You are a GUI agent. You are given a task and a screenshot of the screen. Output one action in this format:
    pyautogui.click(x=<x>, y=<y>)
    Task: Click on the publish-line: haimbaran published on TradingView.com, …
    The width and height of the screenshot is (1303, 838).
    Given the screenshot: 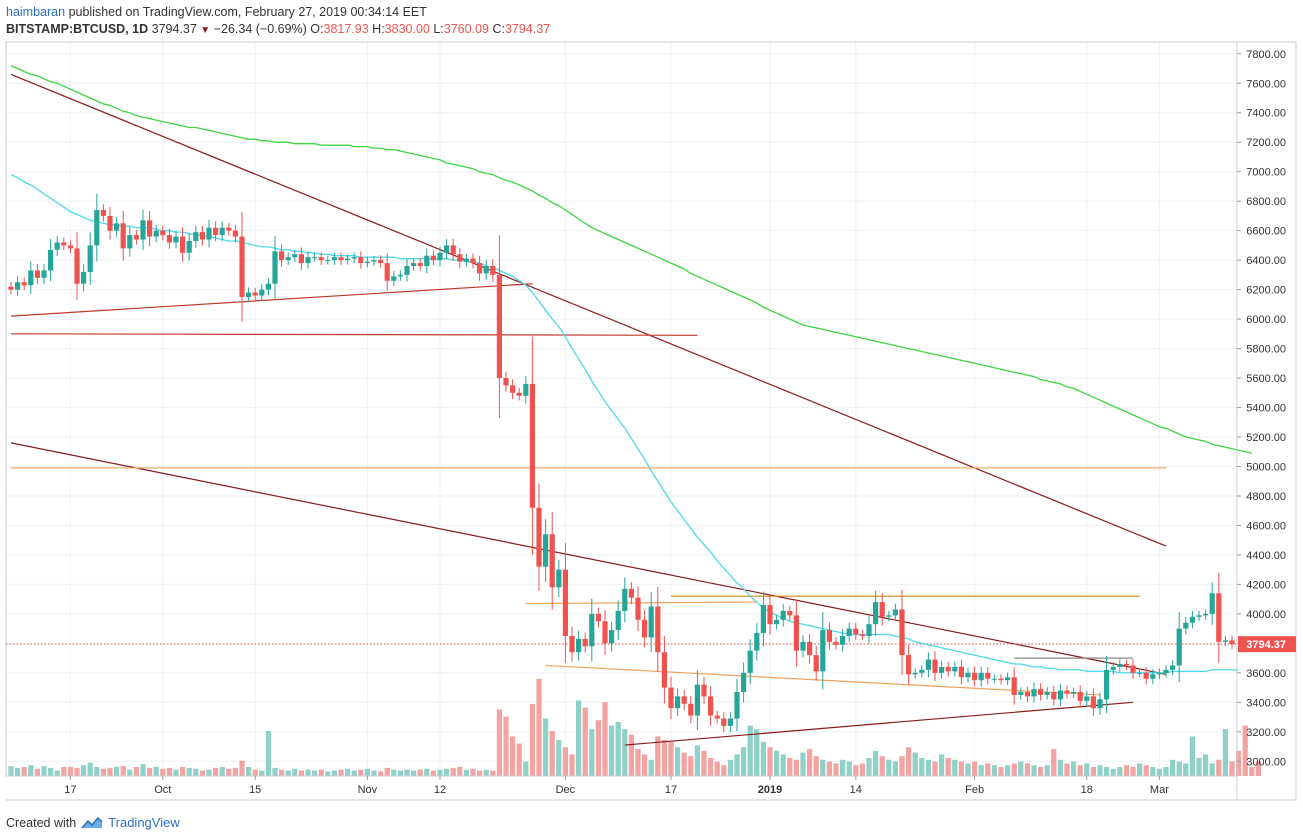 What is the action you would take?
    pyautogui.click(x=278, y=12)
    